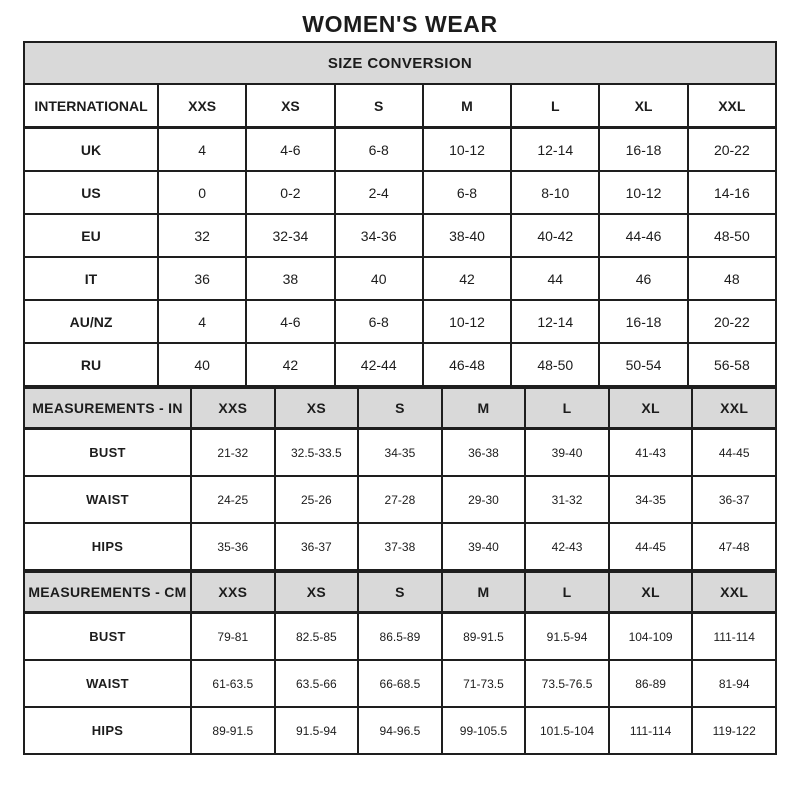 The image size is (800, 800). What do you see at coordinates (290, 106) in the screenshot?
I see `cell: XS` at bounding box center [290, 106].